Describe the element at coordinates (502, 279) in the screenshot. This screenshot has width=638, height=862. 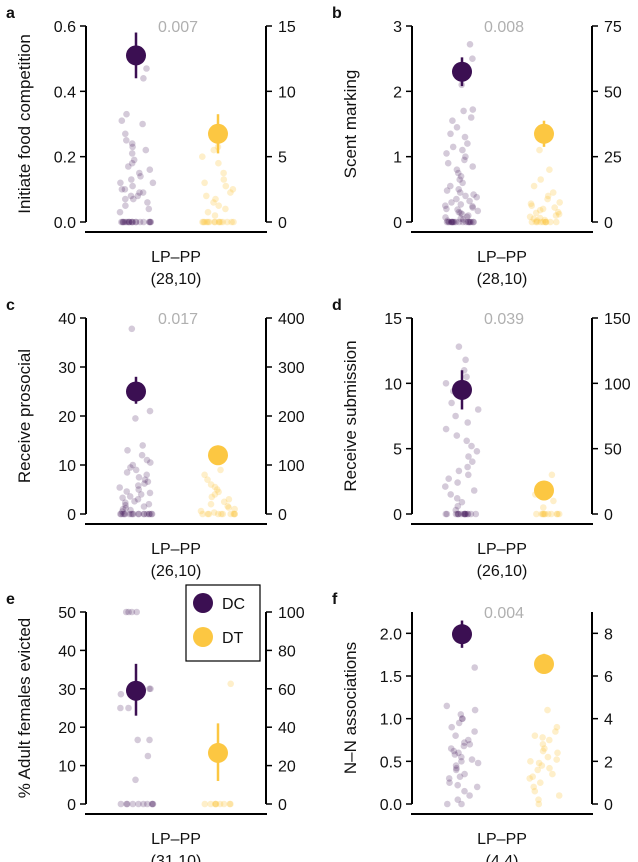
I see `x-axis-sublabel: (28,10)` at that location.